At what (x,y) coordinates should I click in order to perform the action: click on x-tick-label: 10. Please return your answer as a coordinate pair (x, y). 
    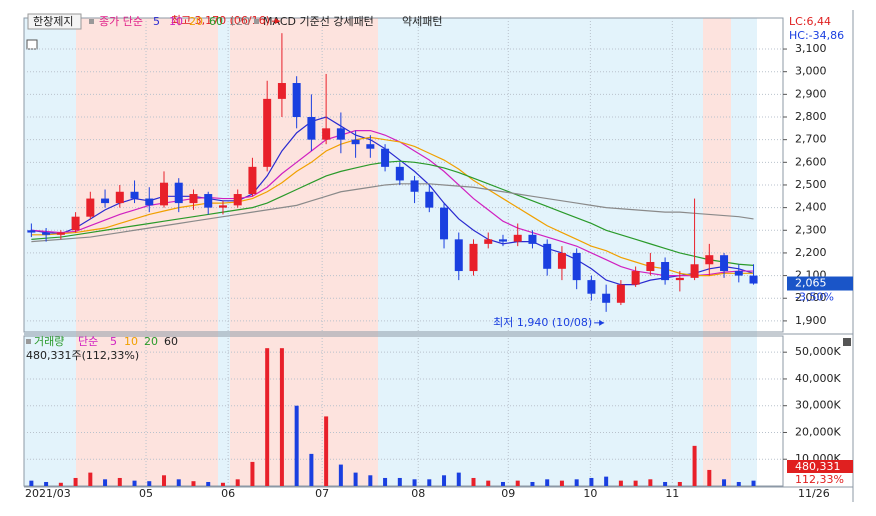
    Looking at the image, I should click on (590, 493).